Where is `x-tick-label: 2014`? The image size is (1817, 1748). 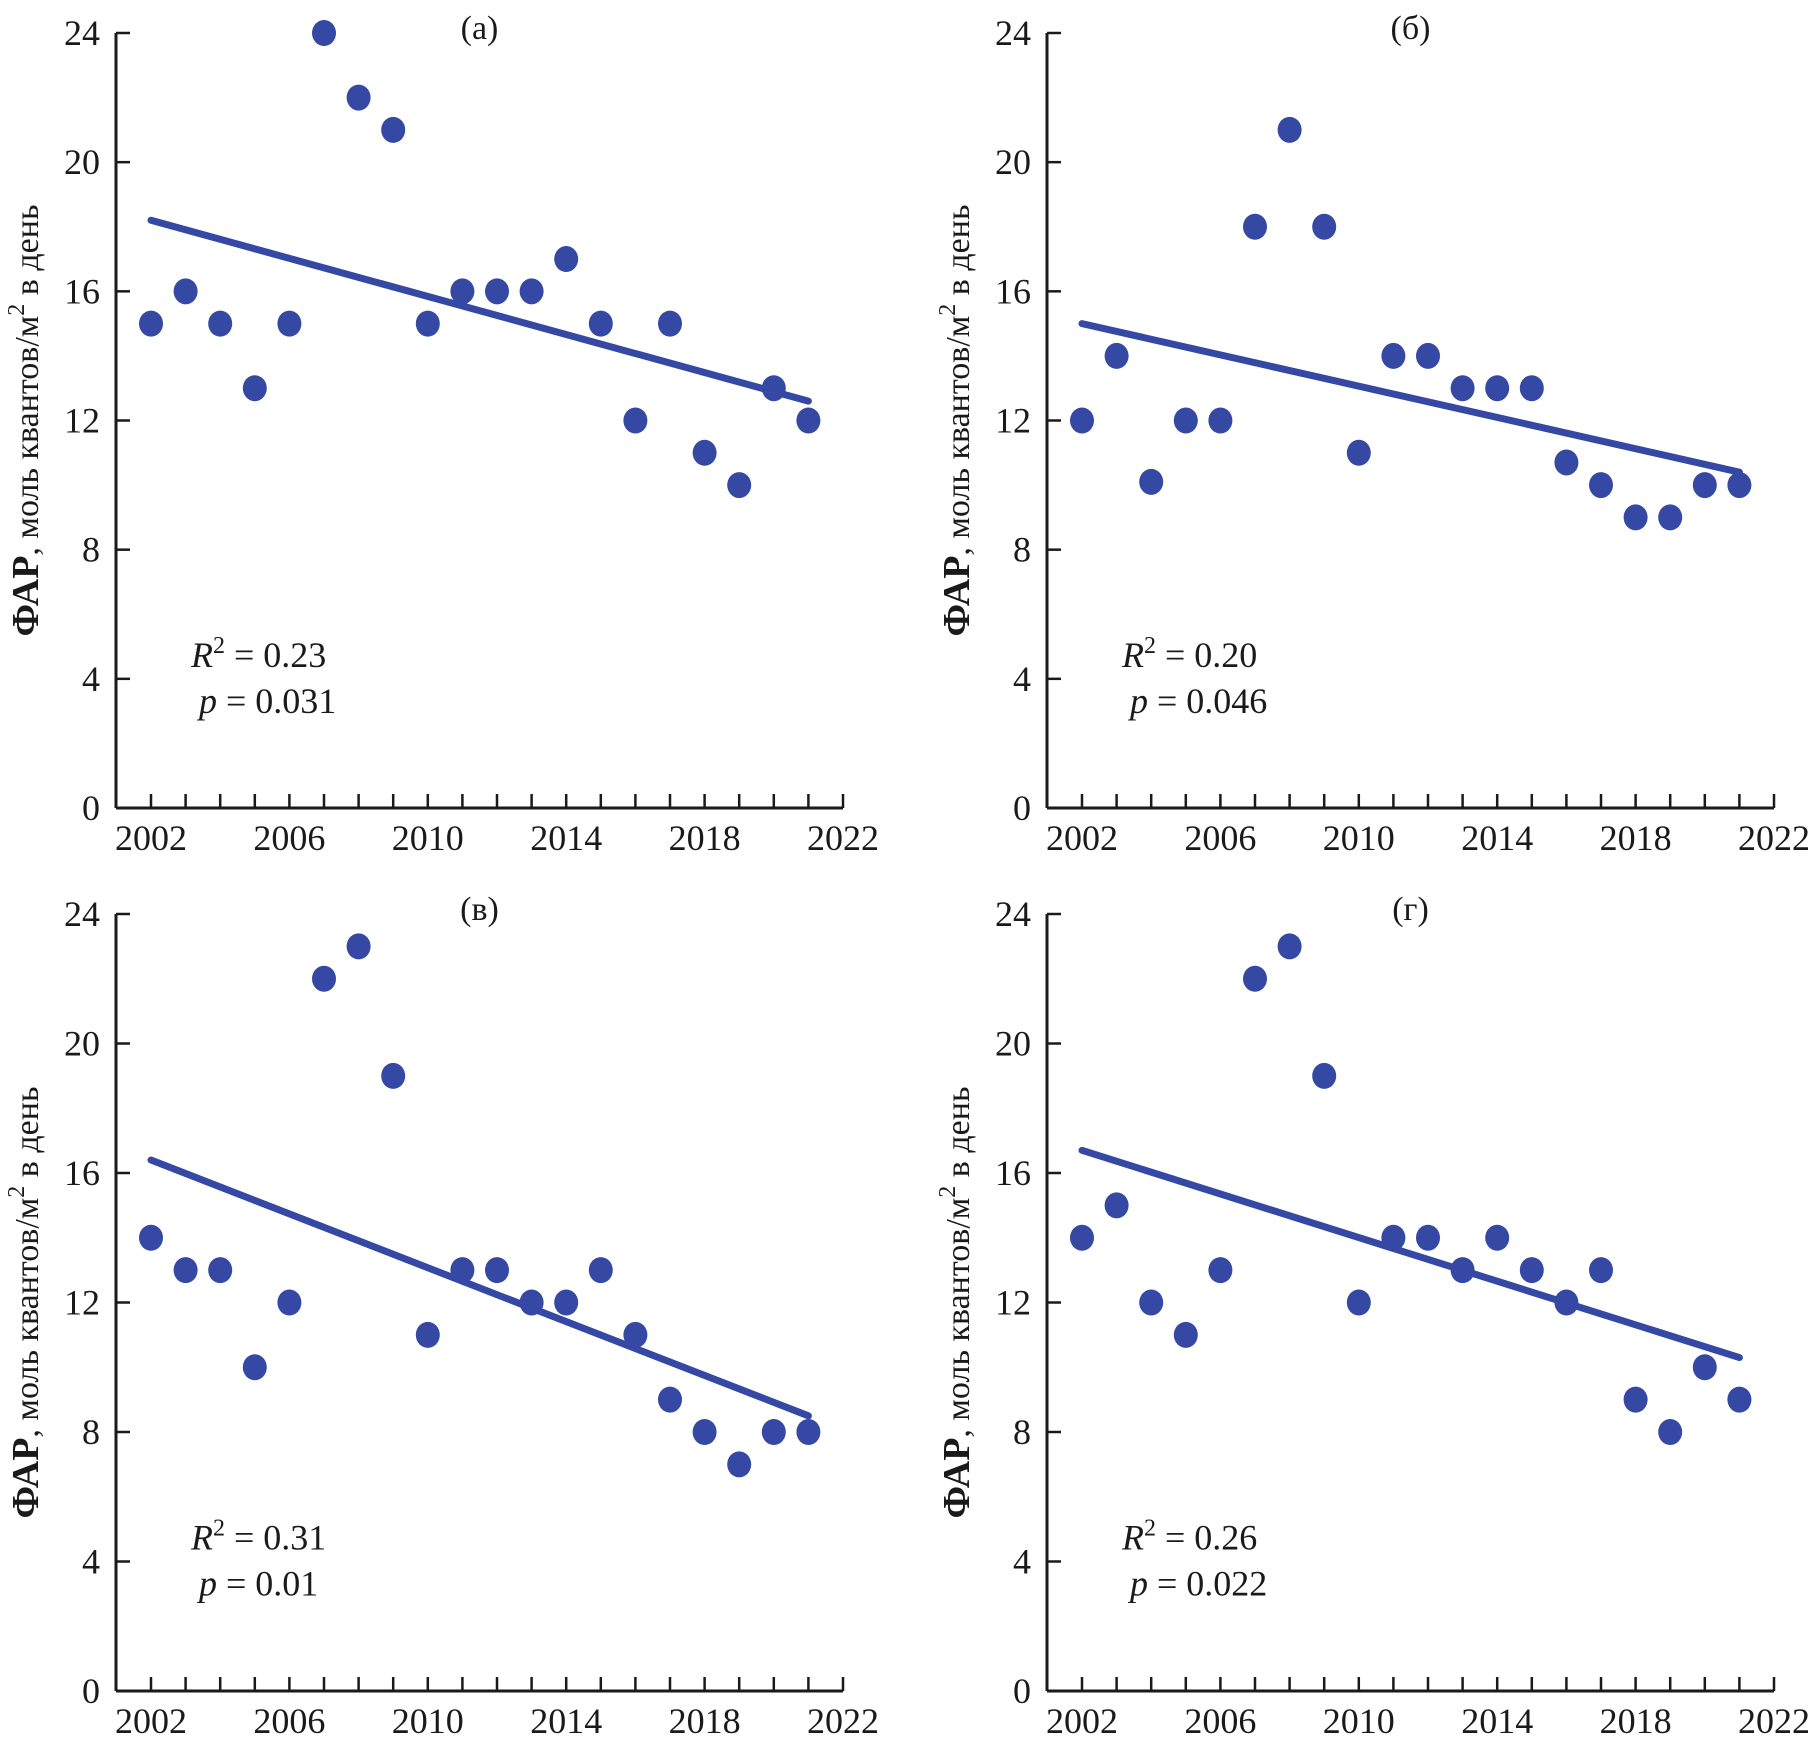
x-tick-label: 2014 is located at coordinates (1497, 838).